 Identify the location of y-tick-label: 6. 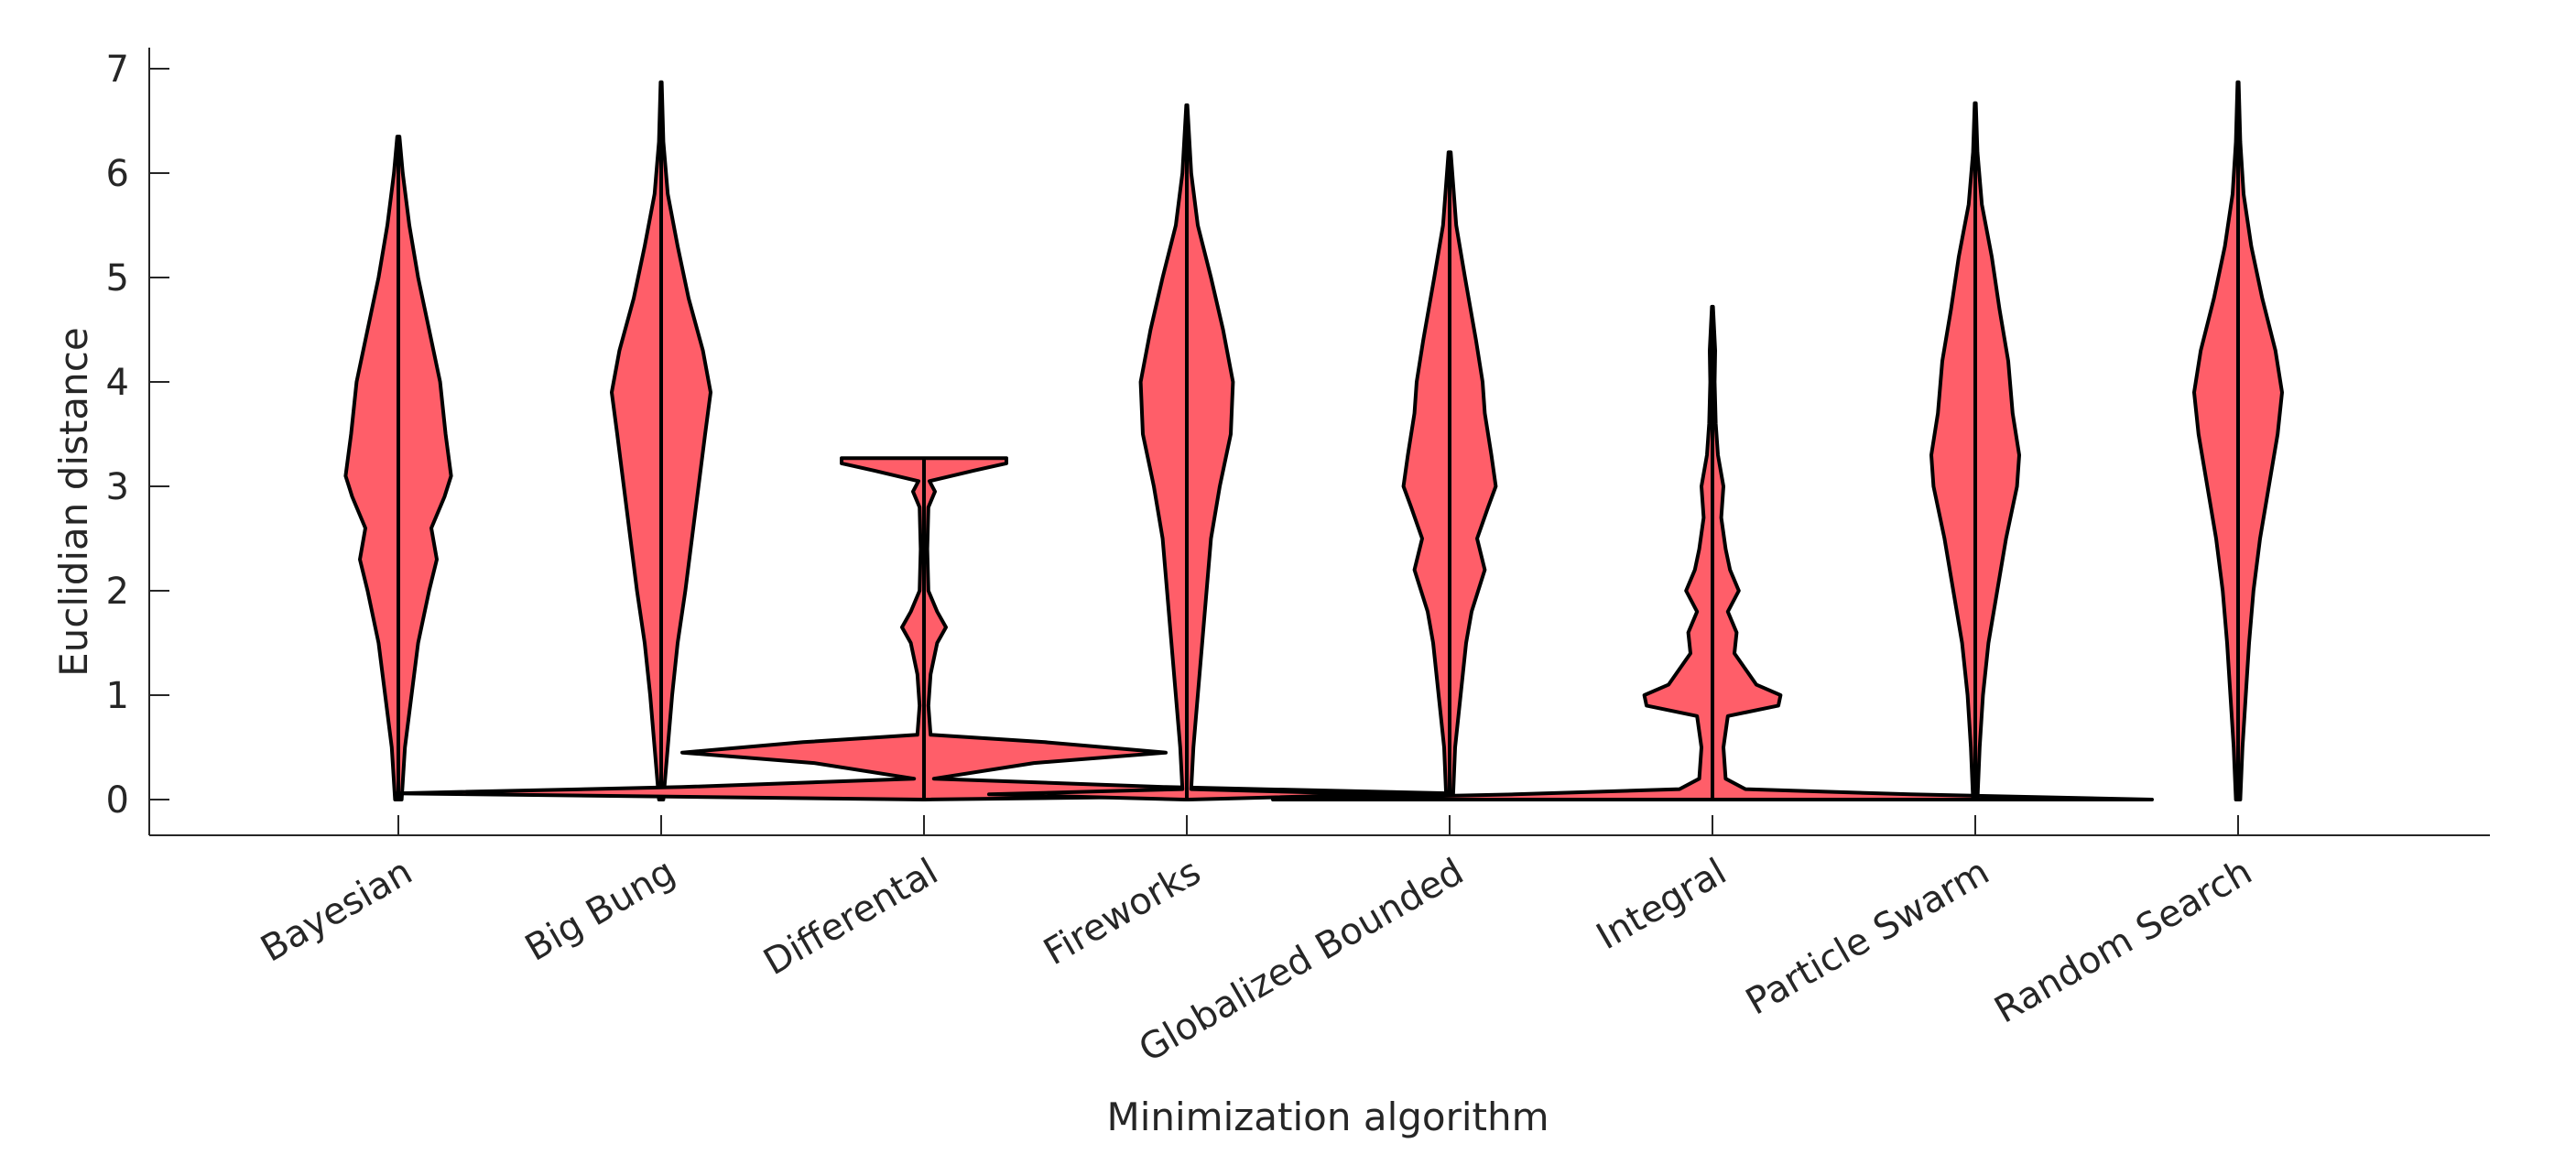
(117, 174).